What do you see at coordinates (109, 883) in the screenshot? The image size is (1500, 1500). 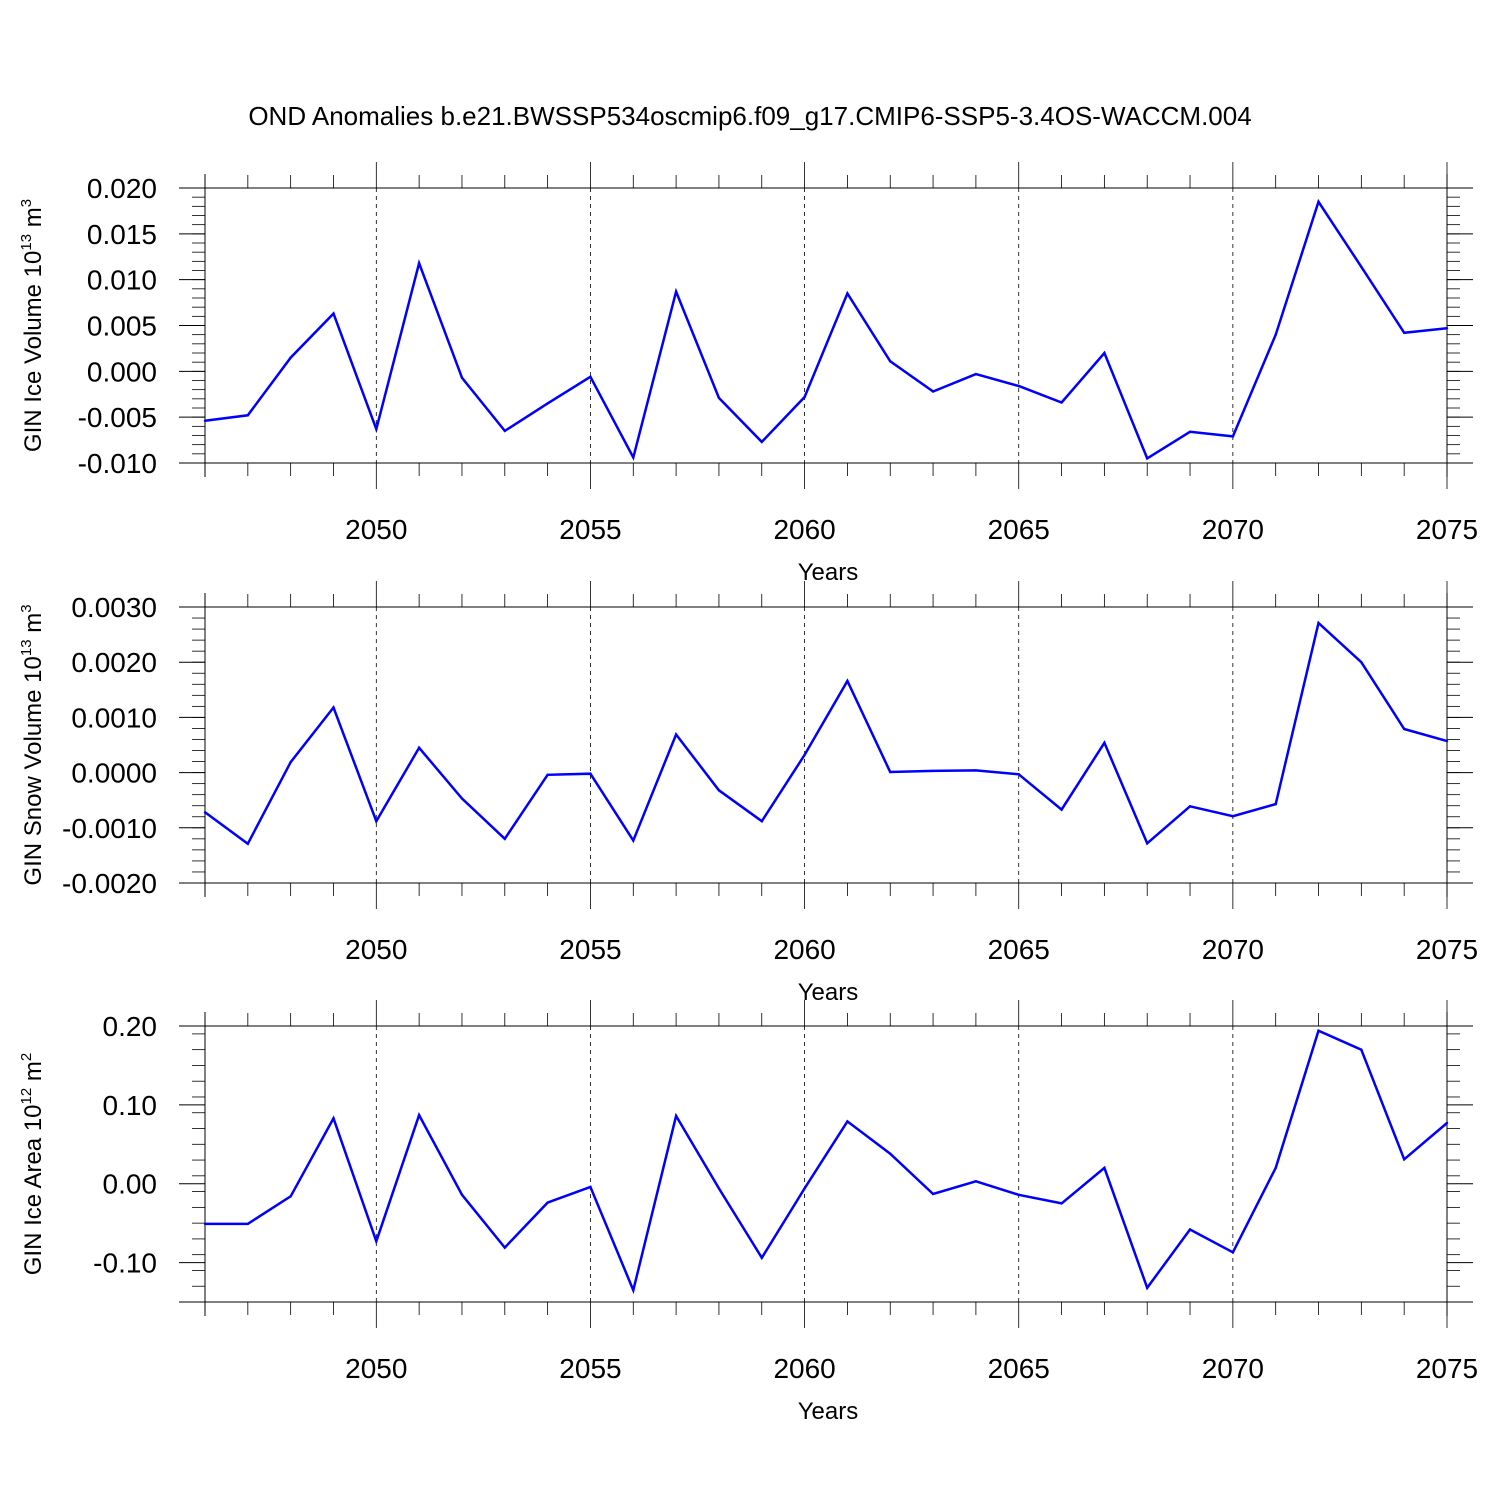 I see `y-tick-label: -0.0020` at bounding box center [109, 883].